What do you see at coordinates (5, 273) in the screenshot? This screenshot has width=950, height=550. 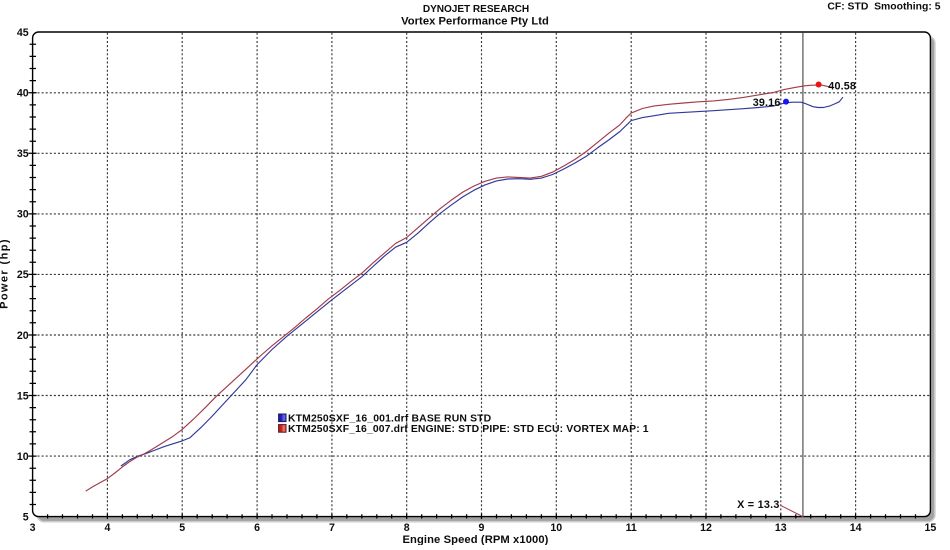 I see `svg-text: Power (hp)` at bounding box center [5, 273].